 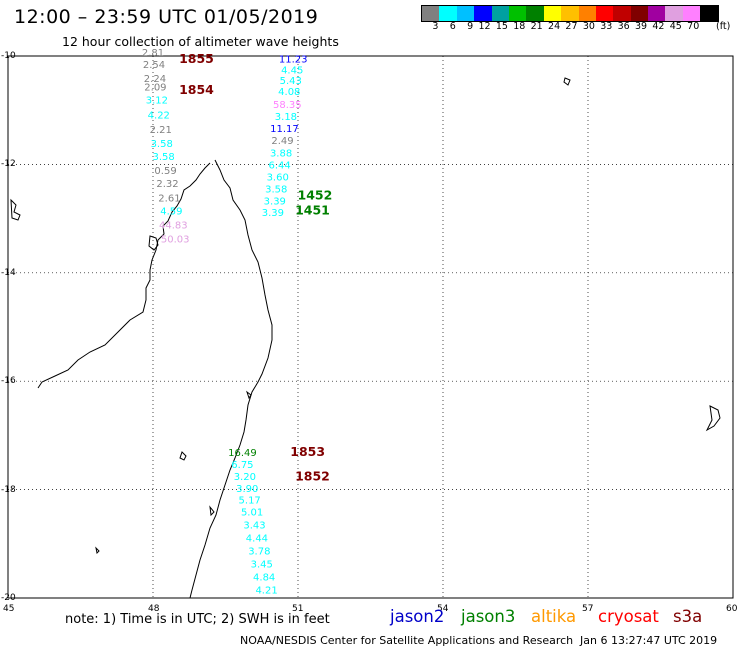 What do you see at coordinates (153, 53) in the screenshot?
I see `wave-height-label: 2.81` at bounding box center [153, 53].